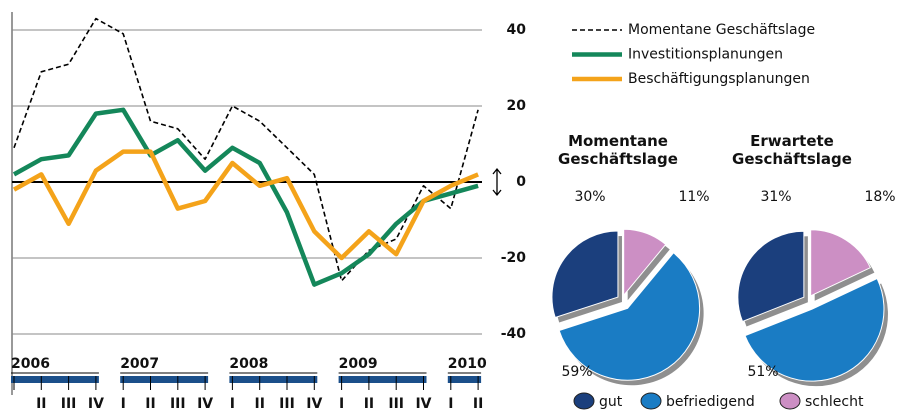 This screenshot has height=410, width=901. What do you see at coordinates (514, 334) in the screenshot?
I see `y-tick-label: -40` at bounding box center [514, 334].